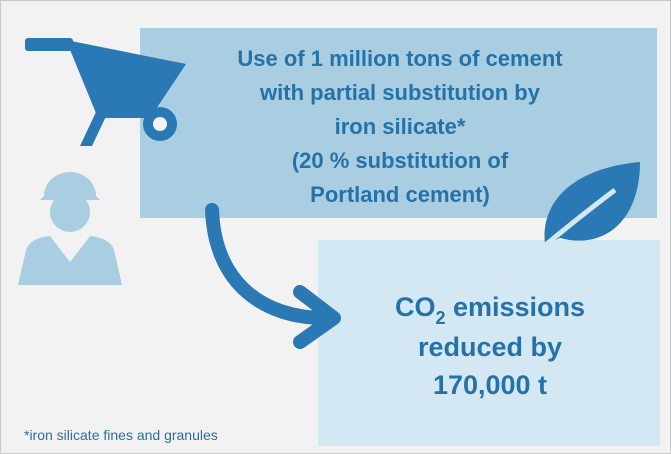  I want to click on result-co: CO, so click(415, 307).